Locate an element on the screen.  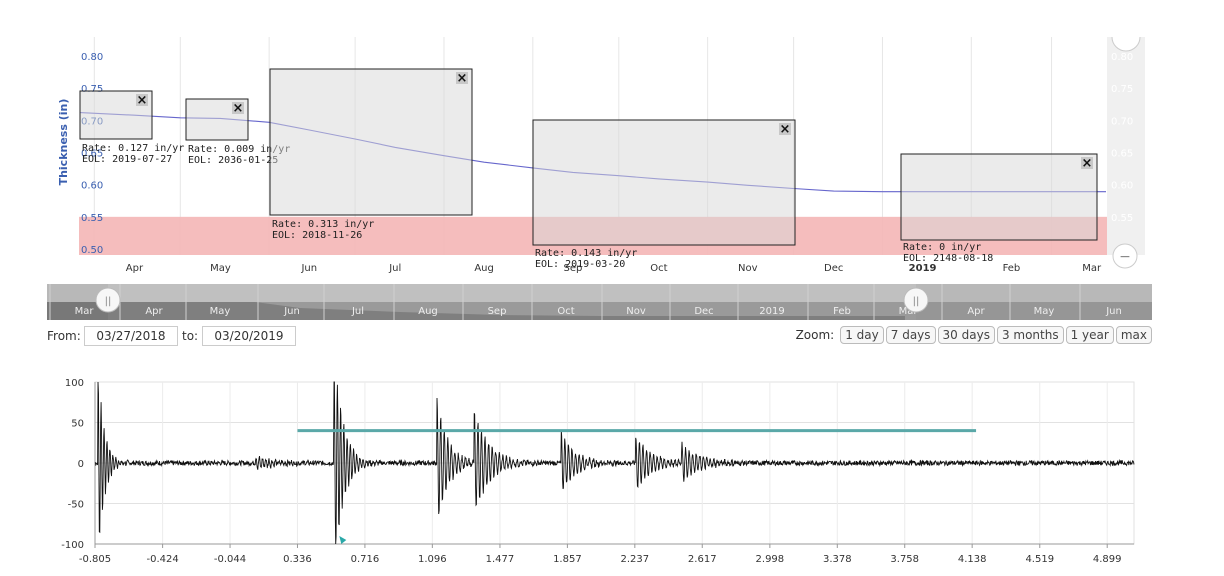
y-tick-label: 0.65 is located at coordinates (92, 154).